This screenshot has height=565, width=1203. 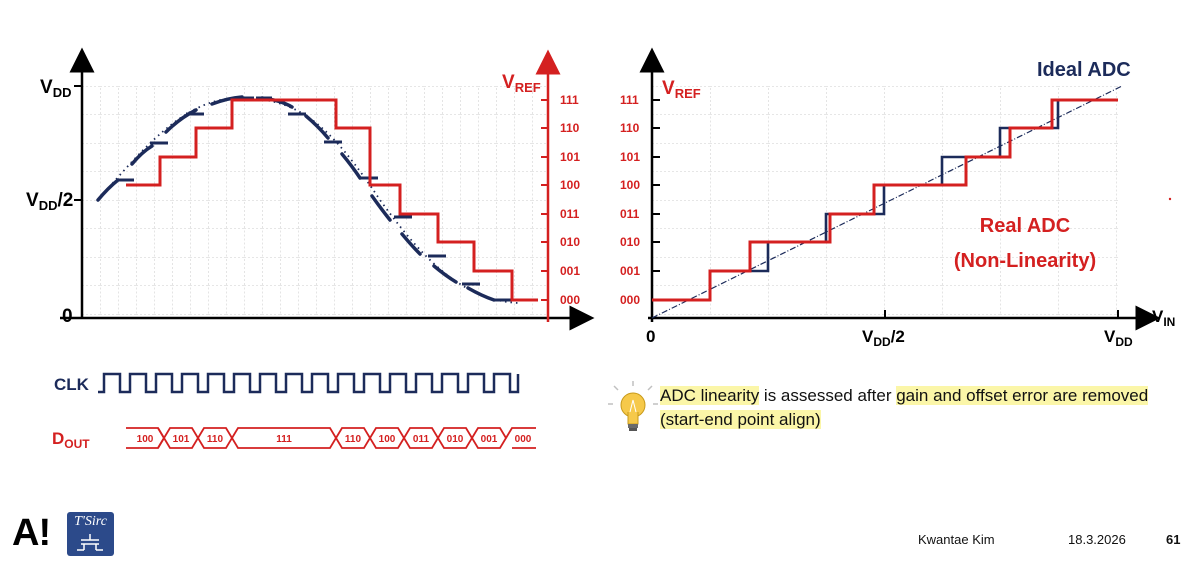 I want to click on ideal-adc-title: Ideal ADC, so click(x=1084, y=70).